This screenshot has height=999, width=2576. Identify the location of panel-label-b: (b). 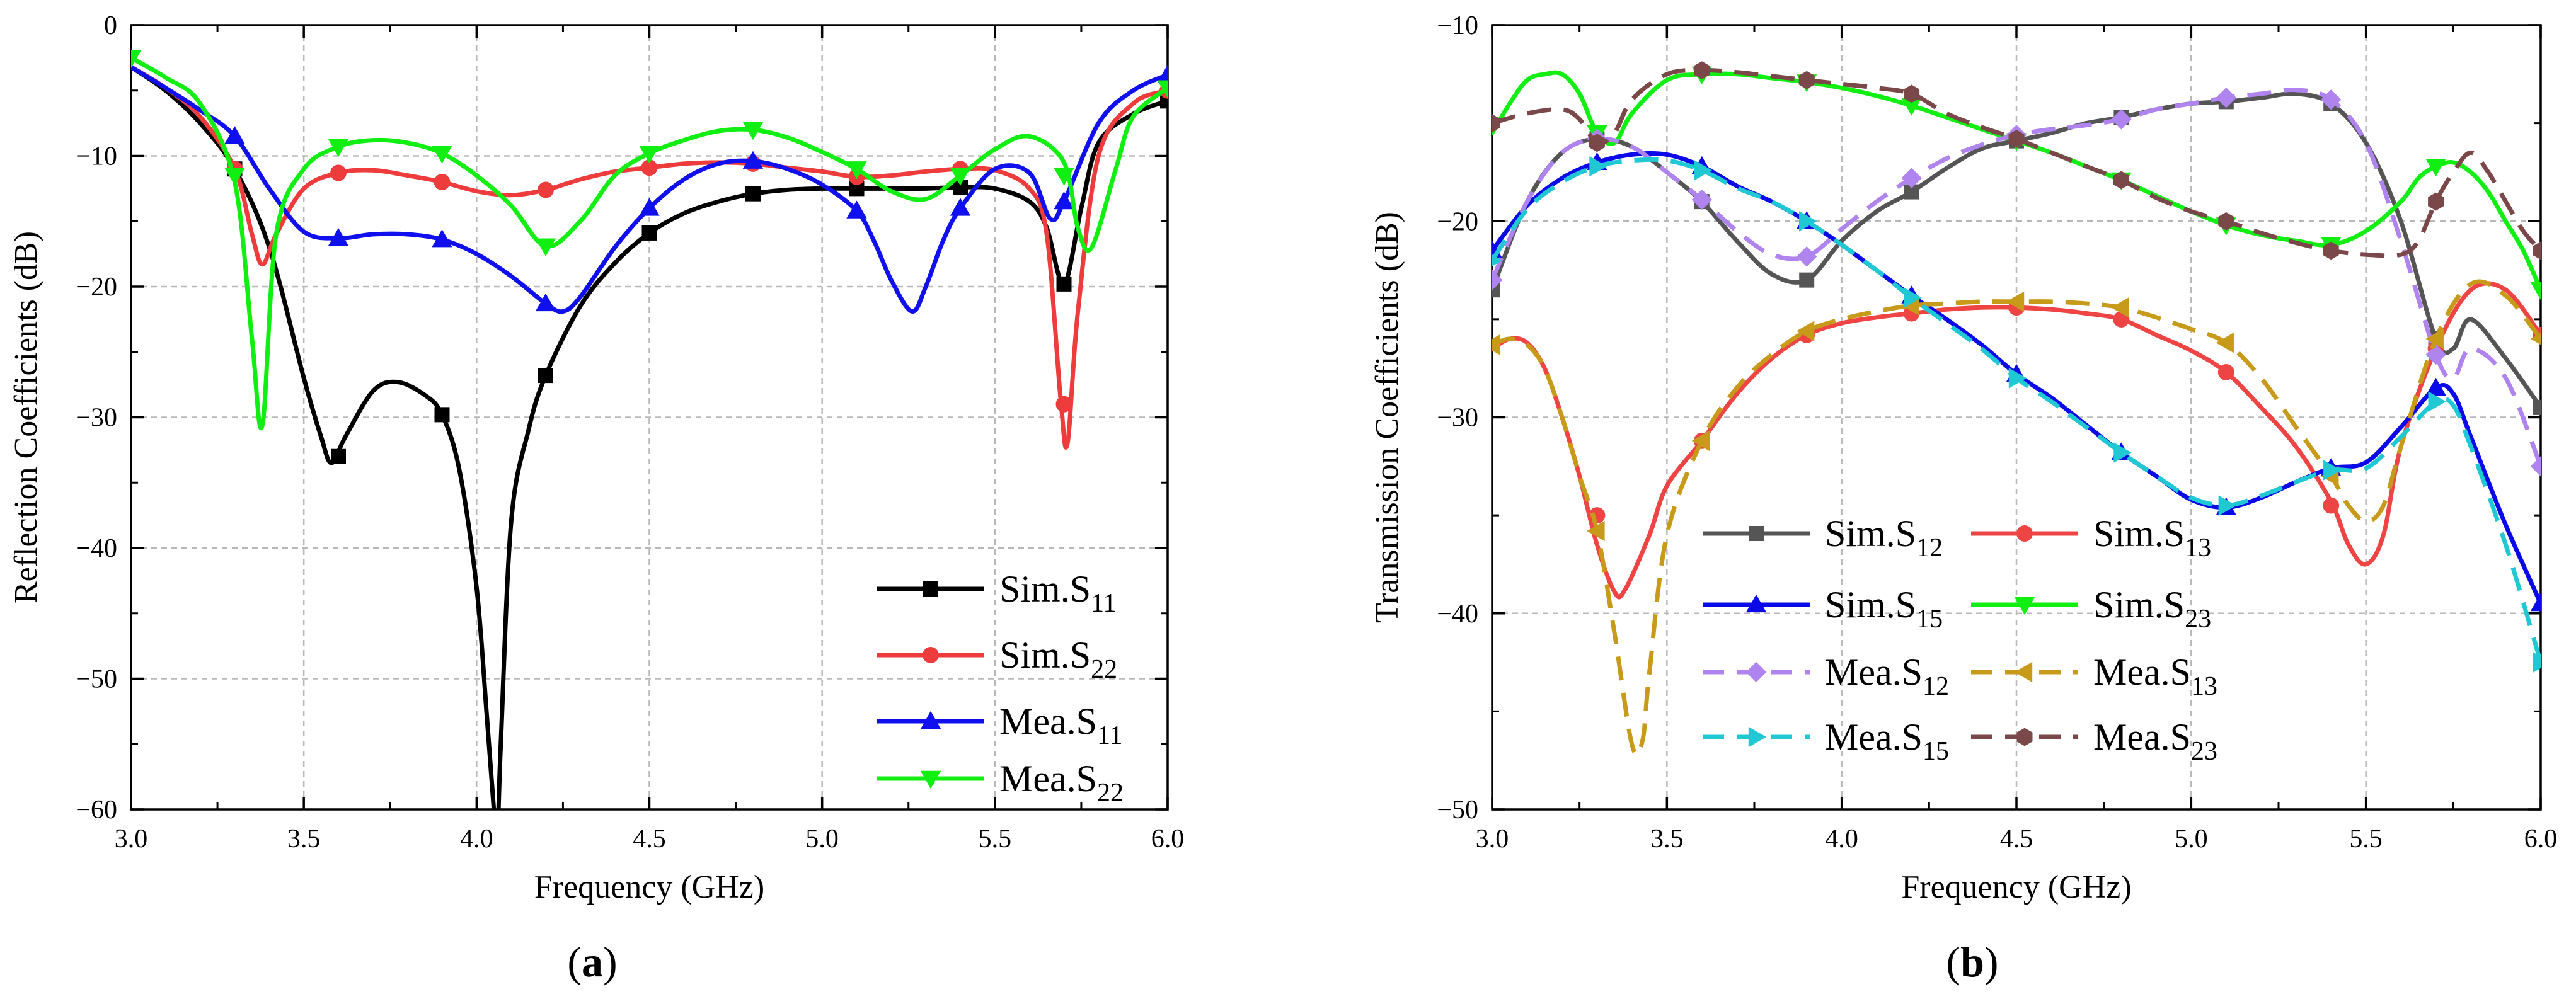
(1972, 962).